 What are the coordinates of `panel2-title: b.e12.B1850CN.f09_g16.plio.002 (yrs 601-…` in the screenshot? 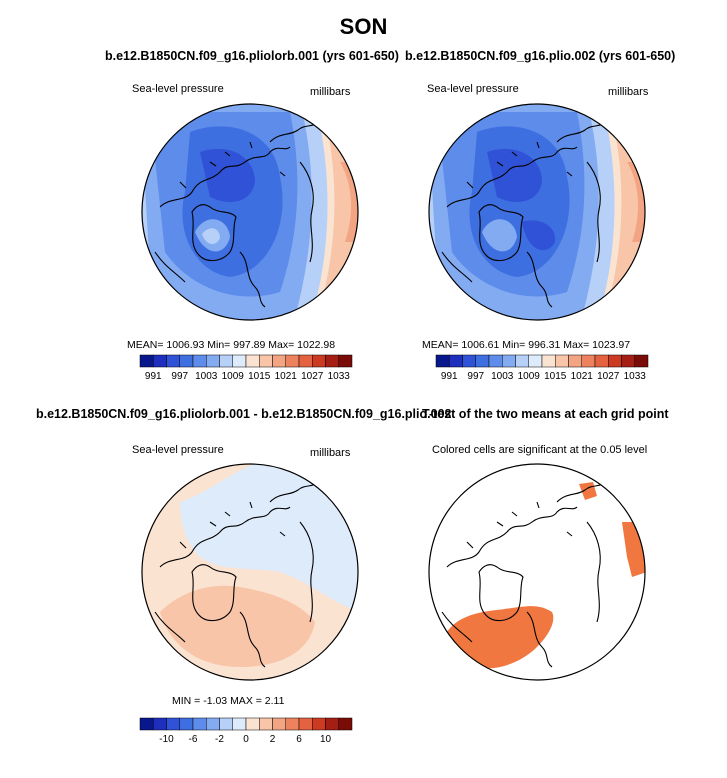 It's located at (540, 56).